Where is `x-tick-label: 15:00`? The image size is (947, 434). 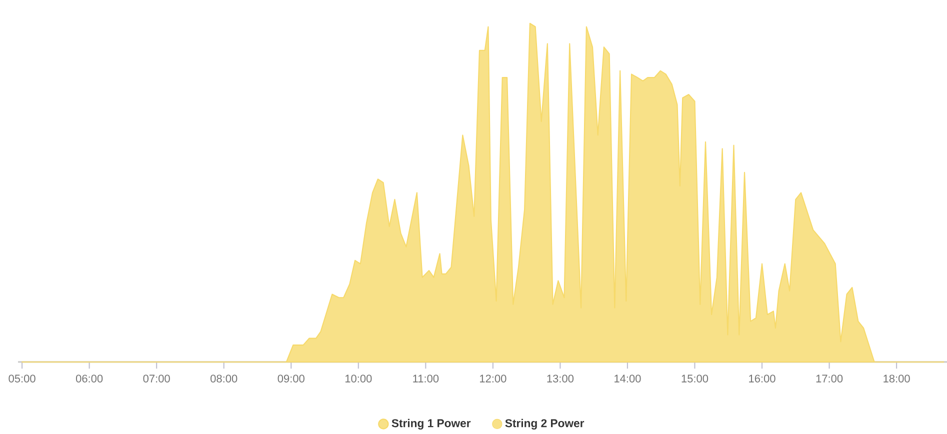 x-tick-label: 15:00 is located at coordinates (695, 378).